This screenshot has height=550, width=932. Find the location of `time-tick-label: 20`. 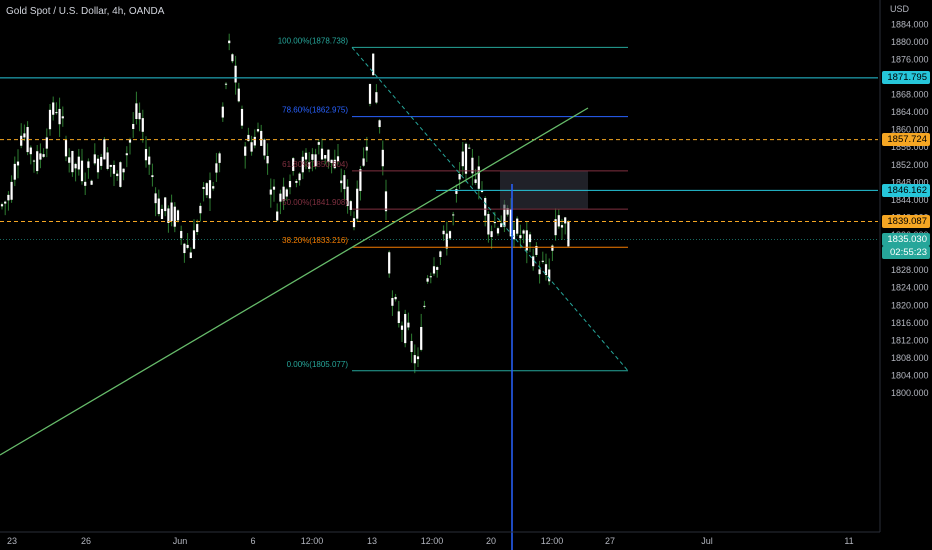

time-tick-label: 20 is located at coordinates (491, 541).